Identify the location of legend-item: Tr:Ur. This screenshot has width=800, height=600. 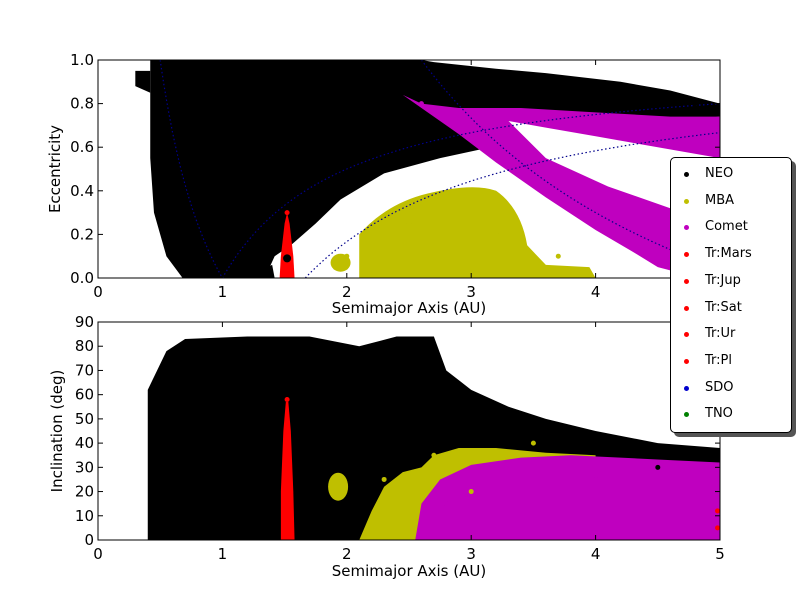
(731, 335).